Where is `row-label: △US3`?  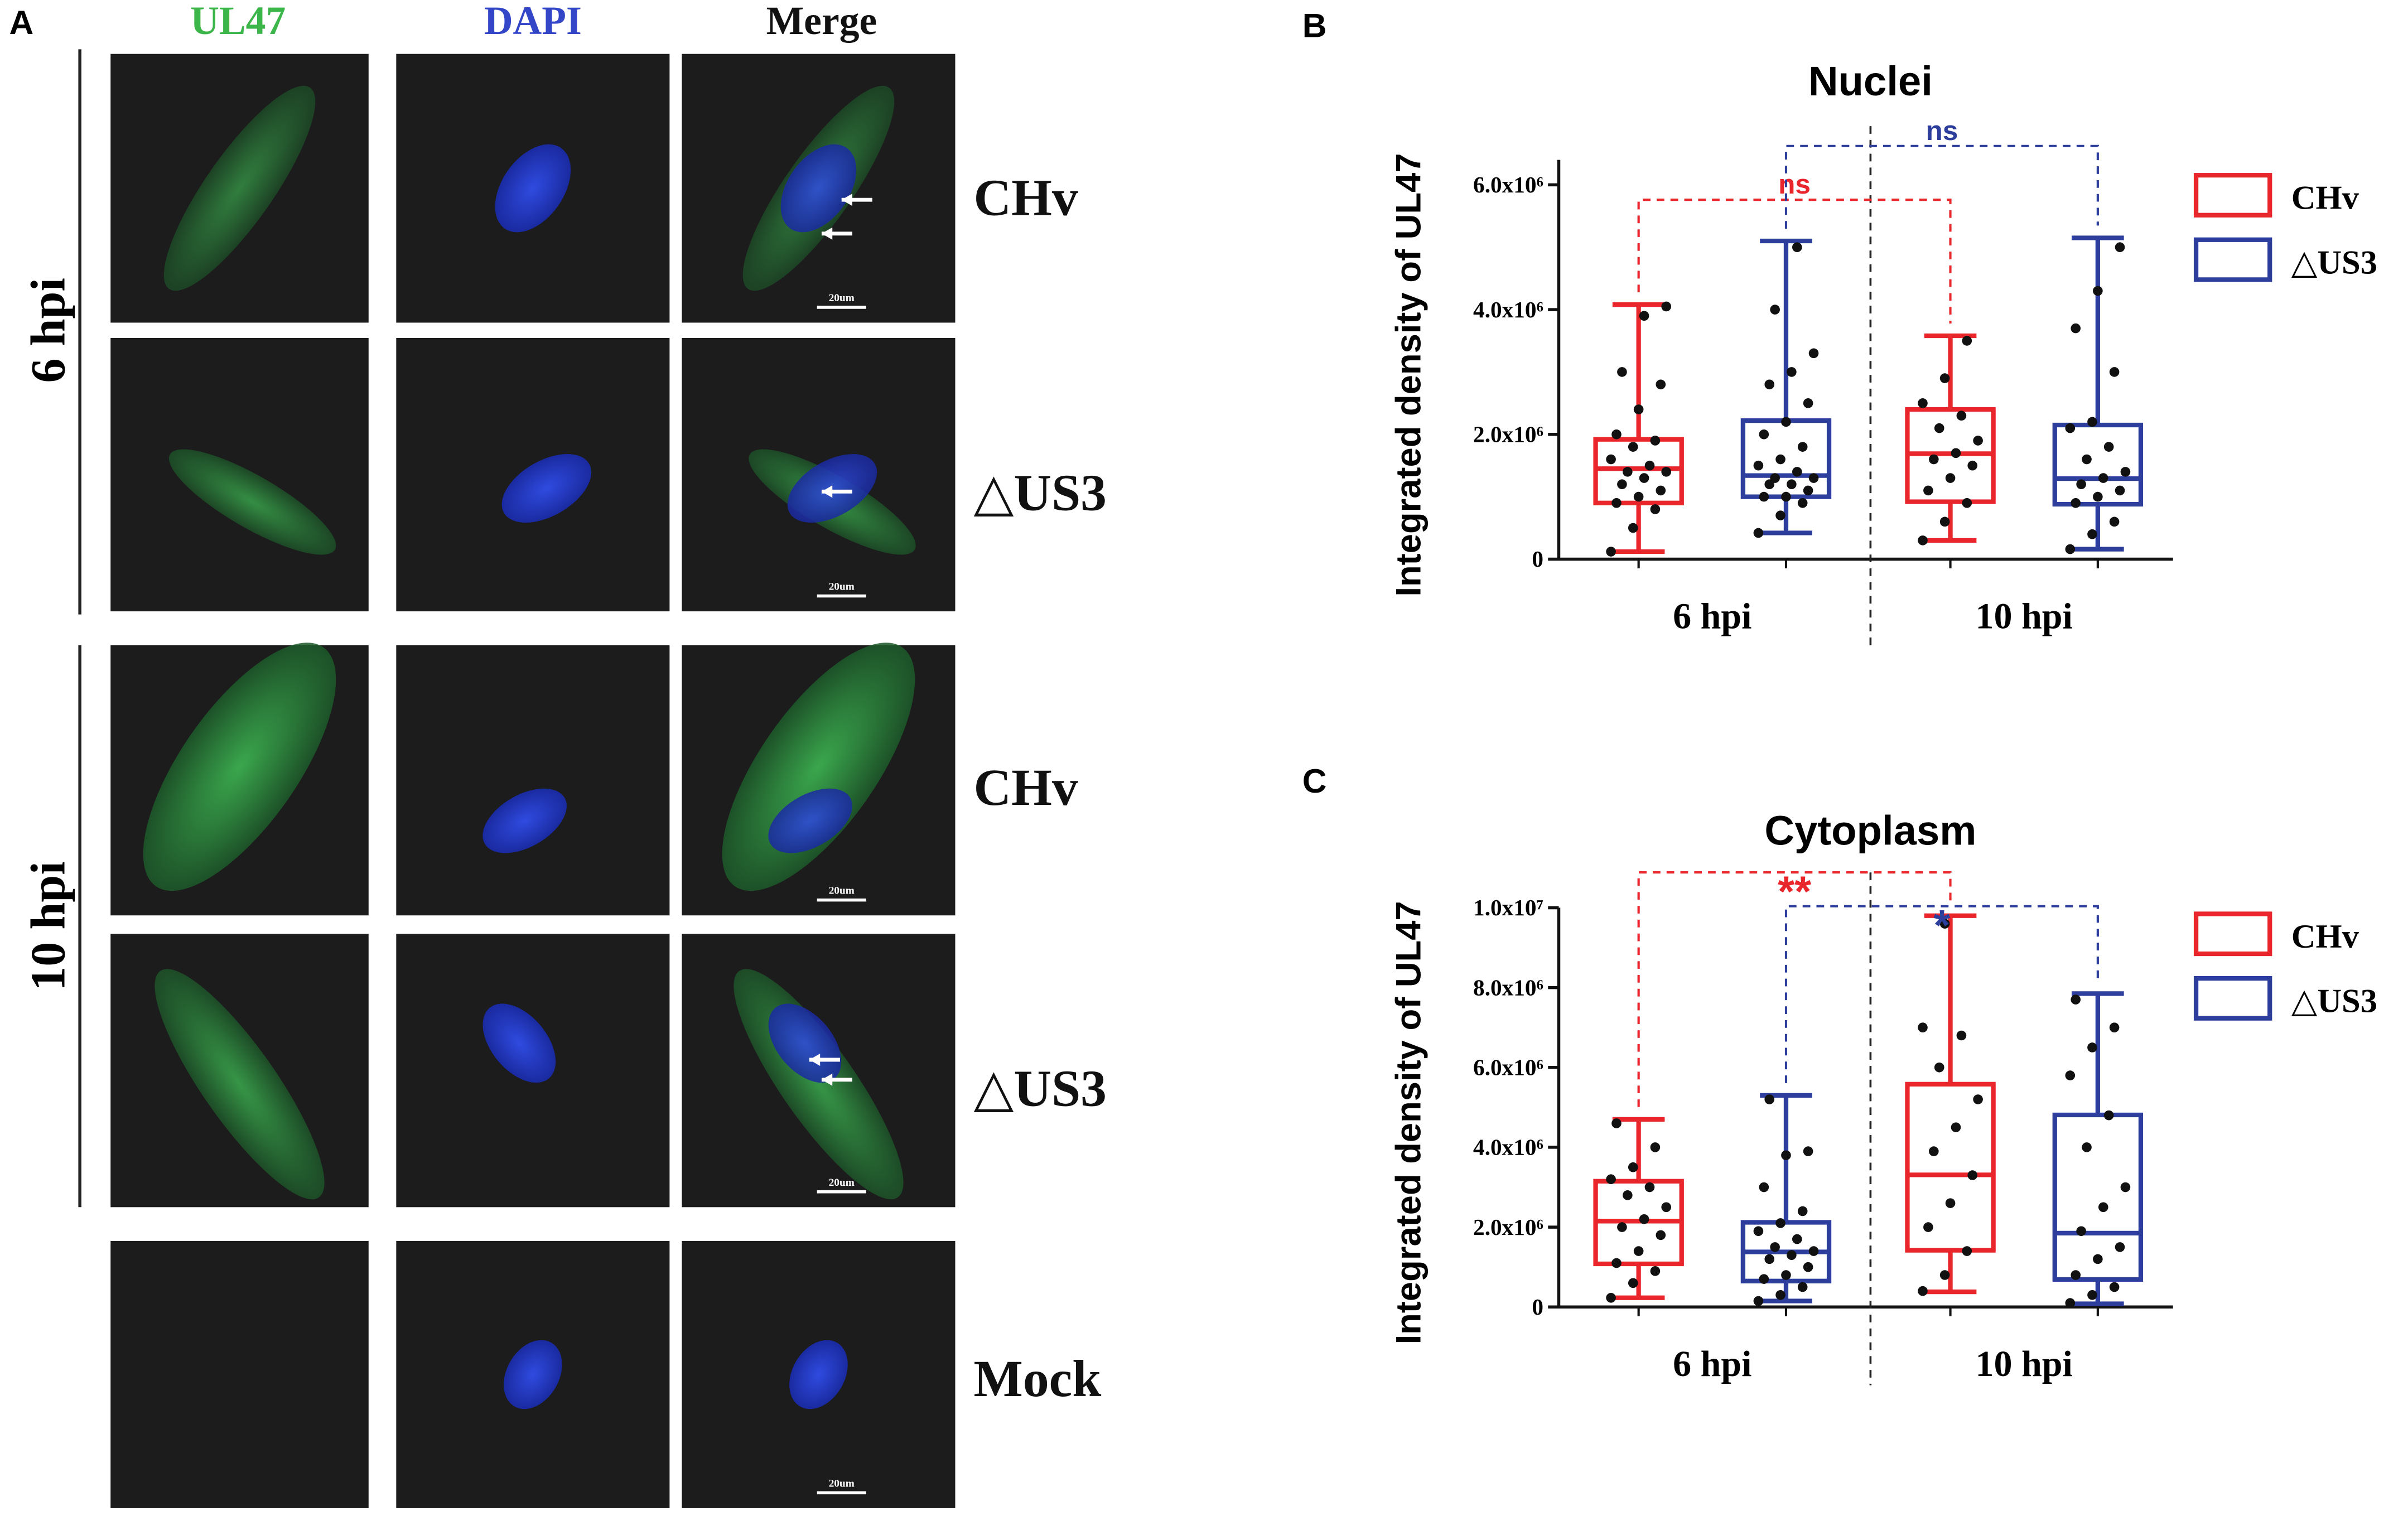 row-label: △US3 is located at coordinates (1040, 493).